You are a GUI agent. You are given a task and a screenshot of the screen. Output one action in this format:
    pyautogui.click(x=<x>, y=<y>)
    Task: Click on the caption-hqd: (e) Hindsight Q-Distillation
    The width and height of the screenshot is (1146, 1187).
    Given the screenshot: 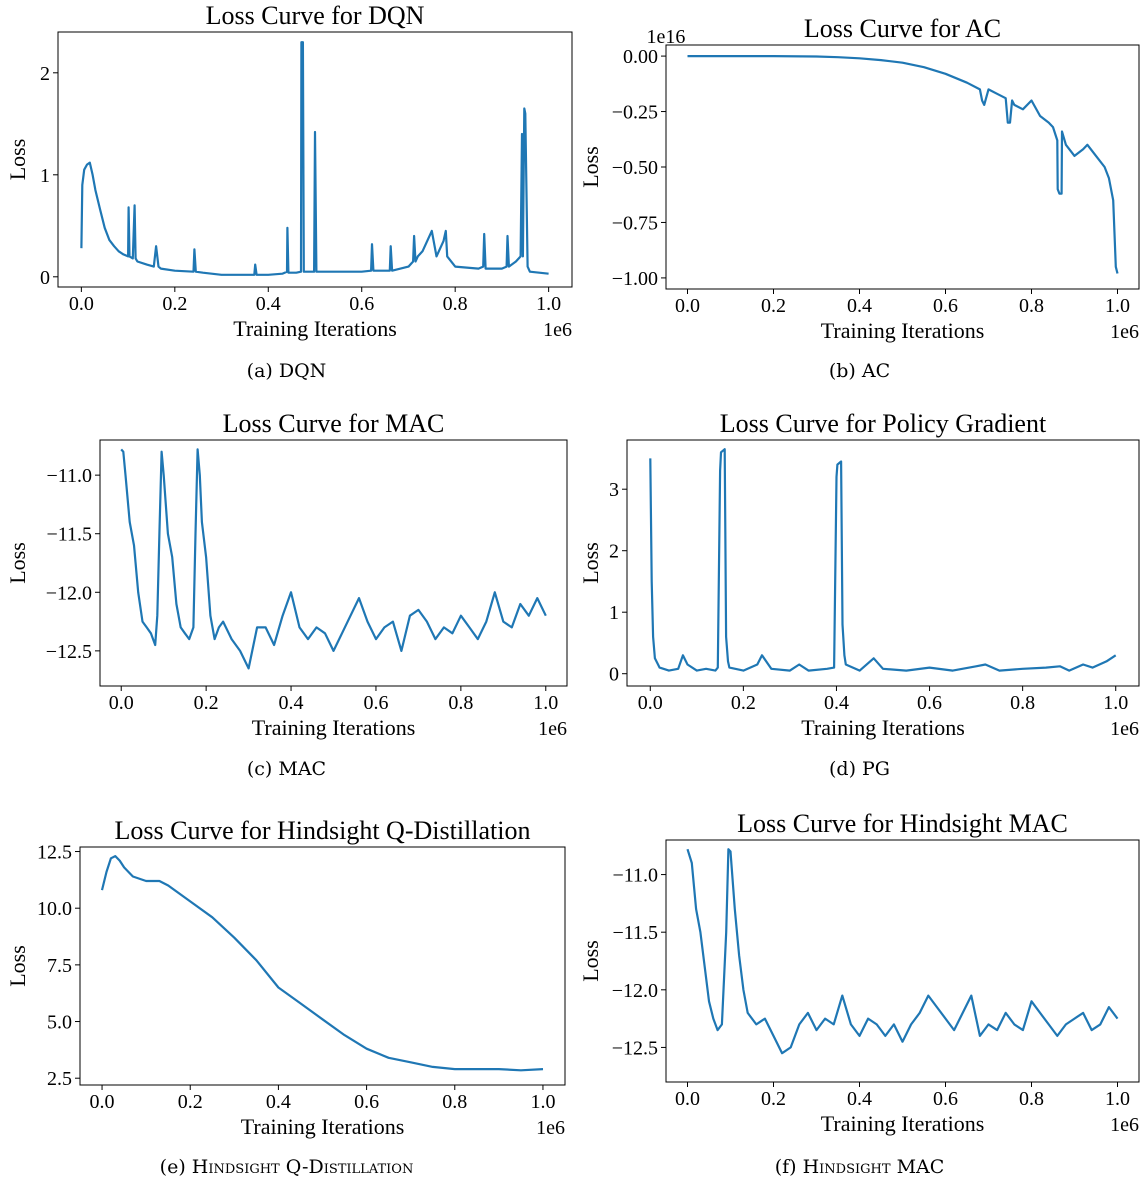 What is the action you would take?
    pyautogui.click(x=286, y=1167)
    